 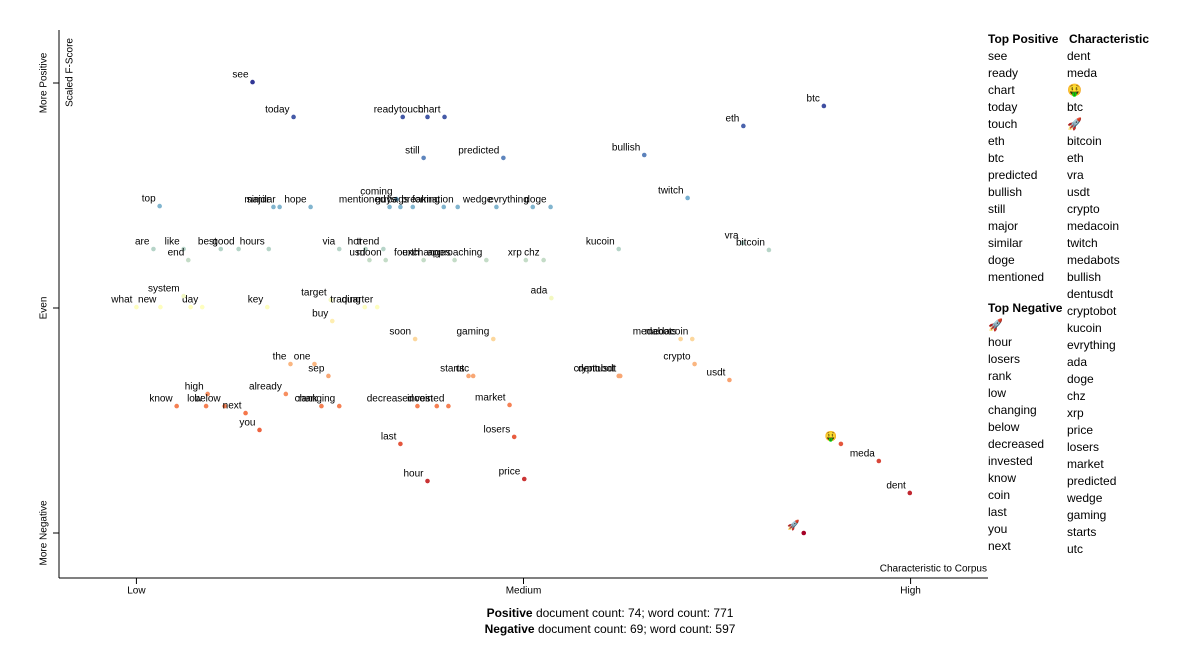 What do you see at coordinates (539, 291) in the screenshot?
I see `term-label: ada` at bounding box center [539, 291].